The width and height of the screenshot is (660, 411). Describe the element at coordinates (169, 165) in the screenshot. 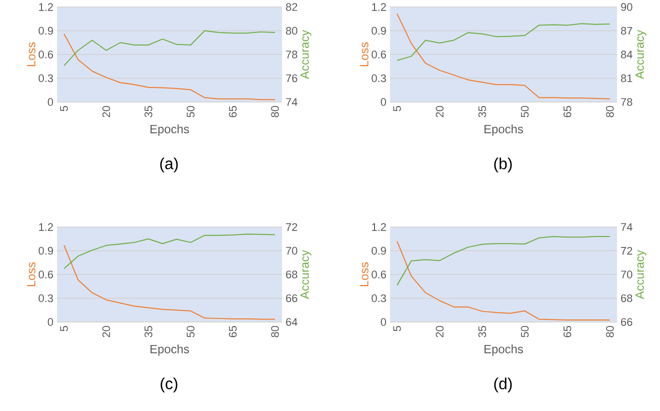

I see `text: (a)` at that location.